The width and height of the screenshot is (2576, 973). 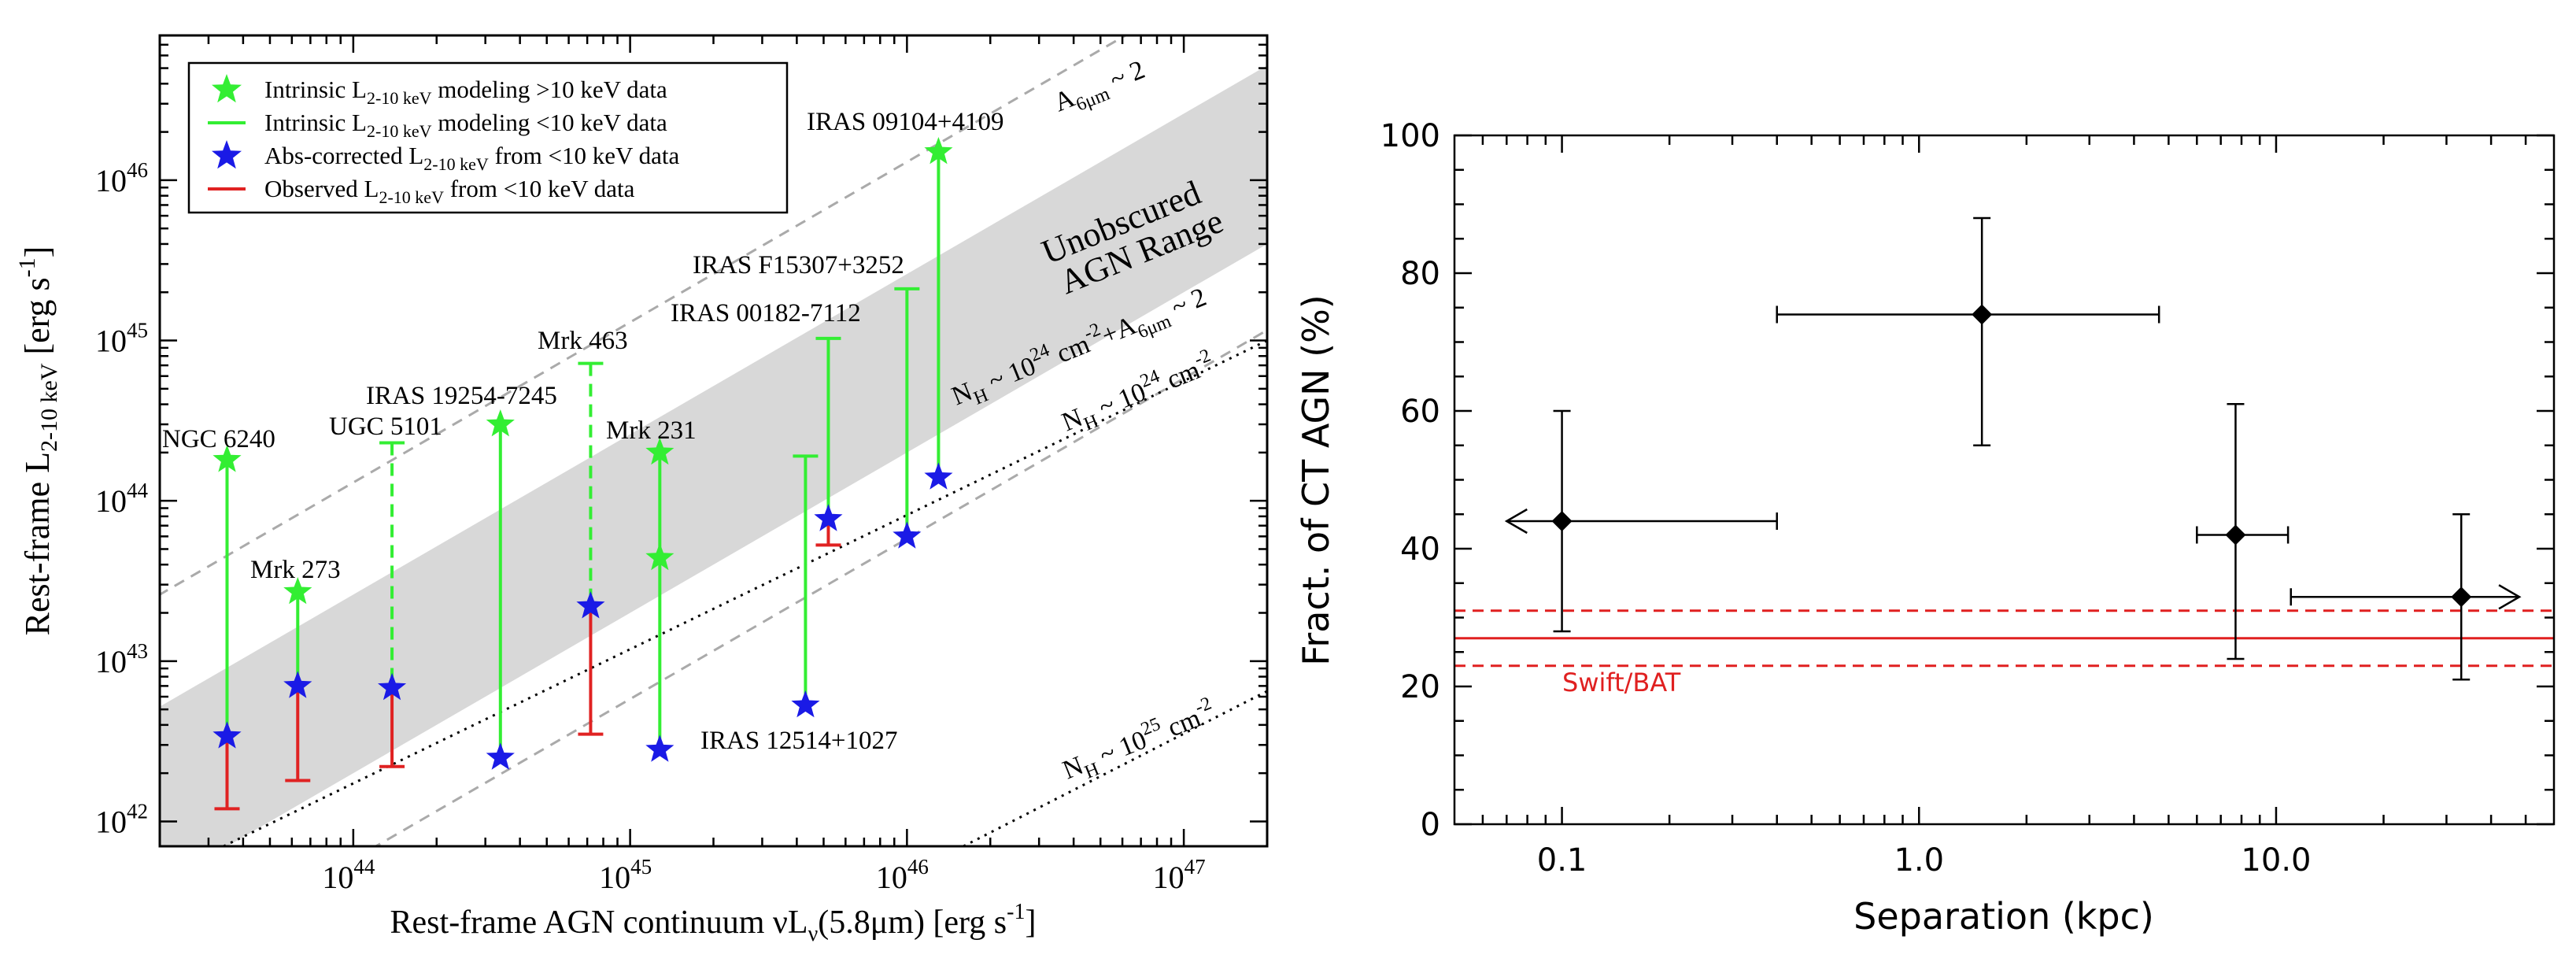 What do you see at coordinates (766, 313) in the screenshot?
I see `source-label: IRAS 00182-7112` at bounding box center [766, 313].